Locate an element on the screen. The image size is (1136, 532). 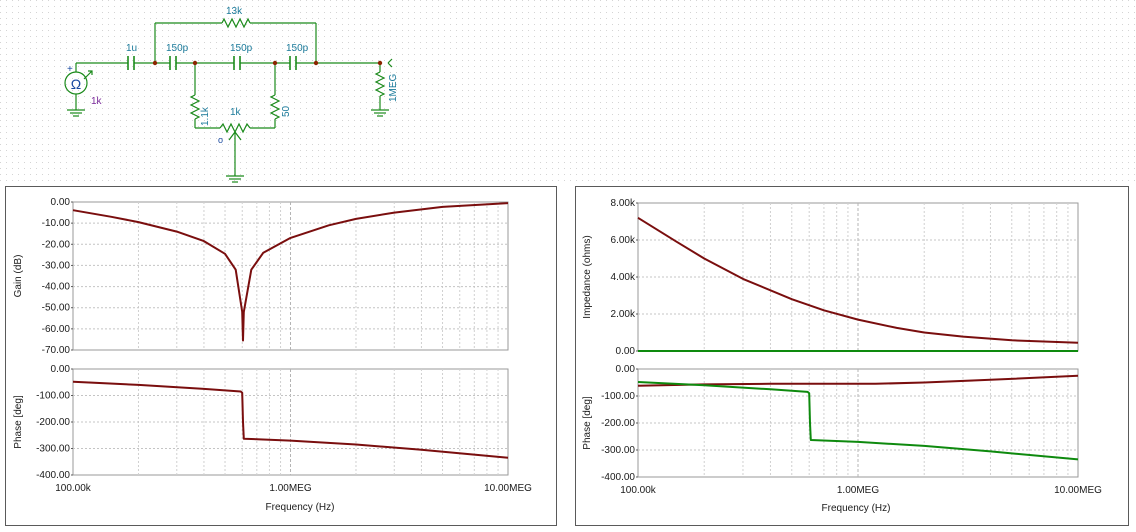
plot-area is located at coordinates (290, 276).